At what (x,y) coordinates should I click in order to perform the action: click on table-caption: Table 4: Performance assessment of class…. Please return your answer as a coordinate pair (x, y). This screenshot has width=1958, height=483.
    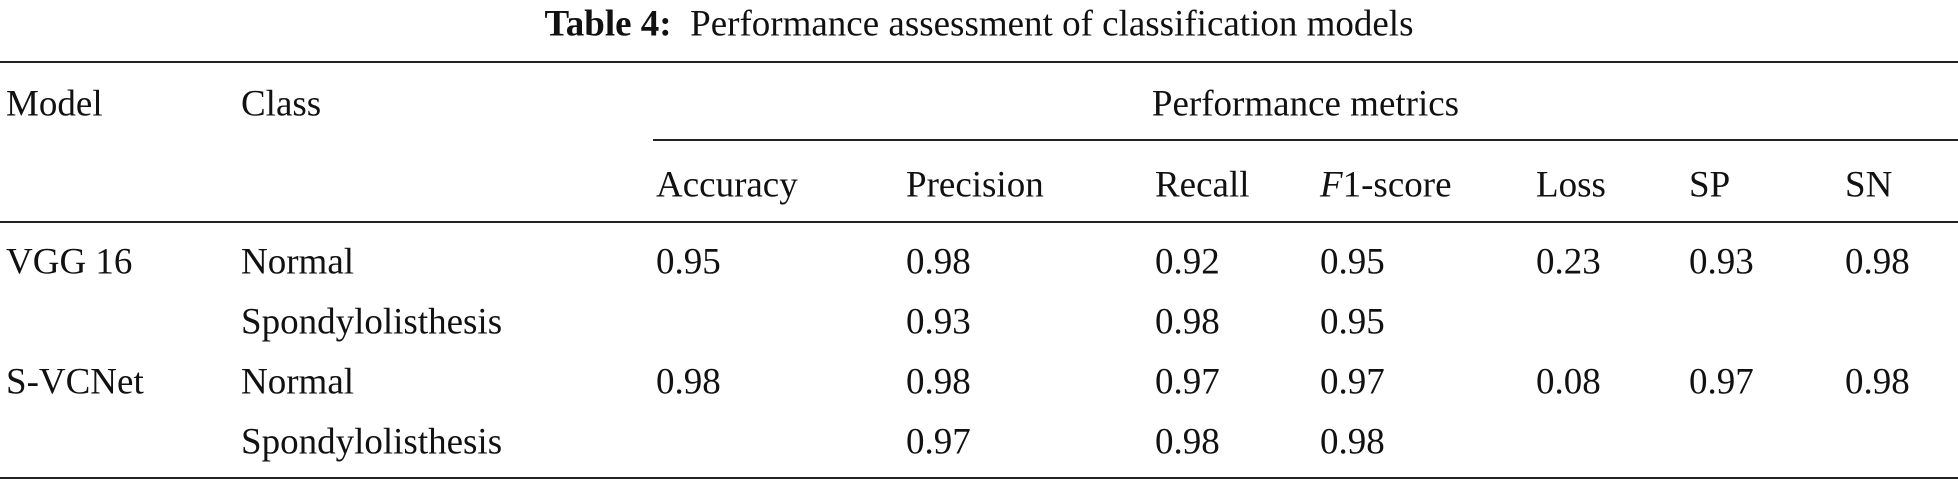
    Looking at the image, I should click on (979, 24).